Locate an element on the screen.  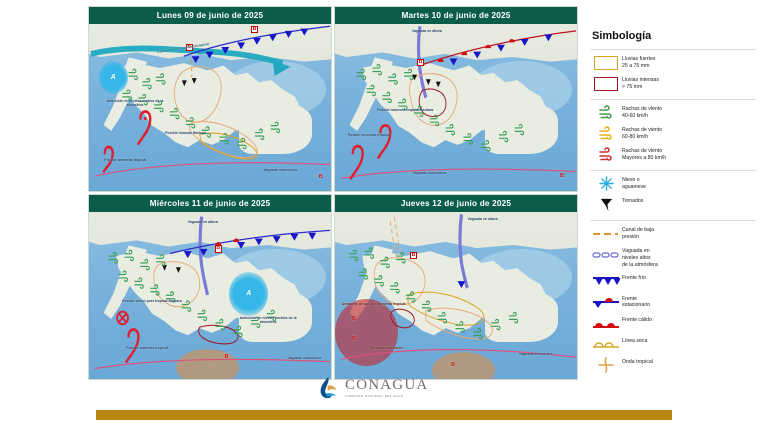
map-annotation: Formación de ciclón is located at coordinates (385, 347).